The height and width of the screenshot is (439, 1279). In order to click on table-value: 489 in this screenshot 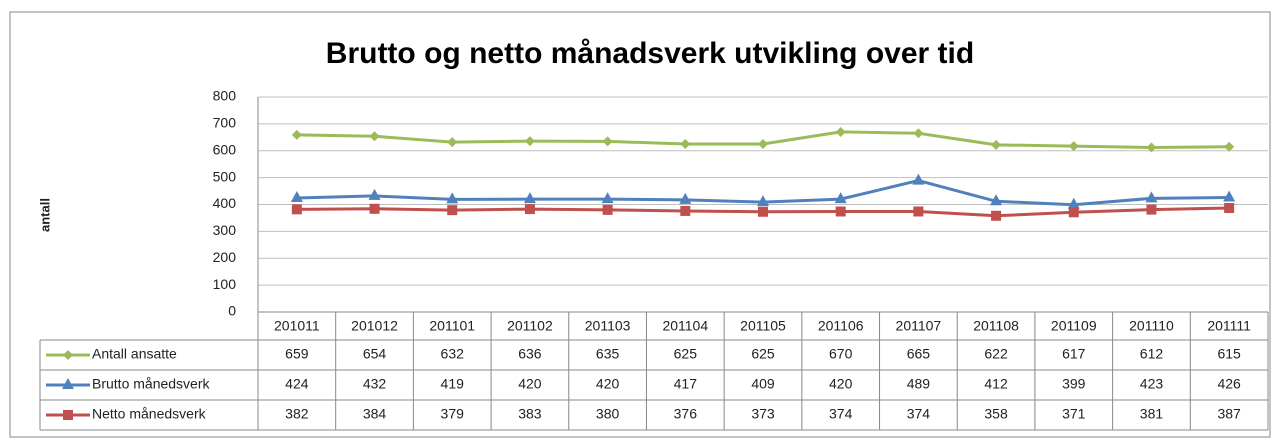, I will do `click(919, 384)`.